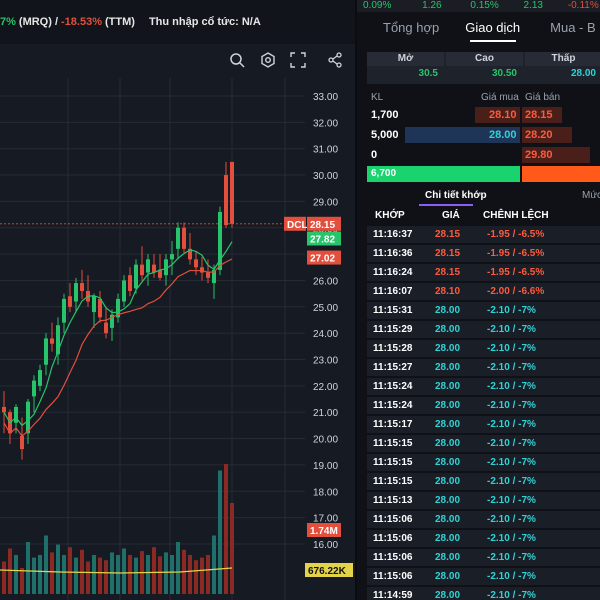  I want to click on zoom-icon, so click(237, 61).